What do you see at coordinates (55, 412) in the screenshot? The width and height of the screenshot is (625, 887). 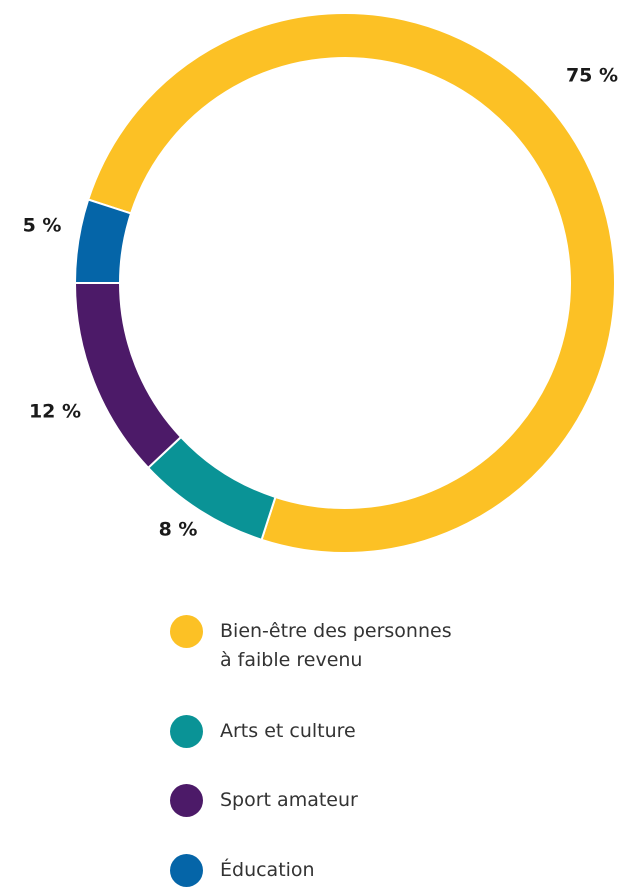 I see `value-label: 12 %` at bounding box center [55, 412].